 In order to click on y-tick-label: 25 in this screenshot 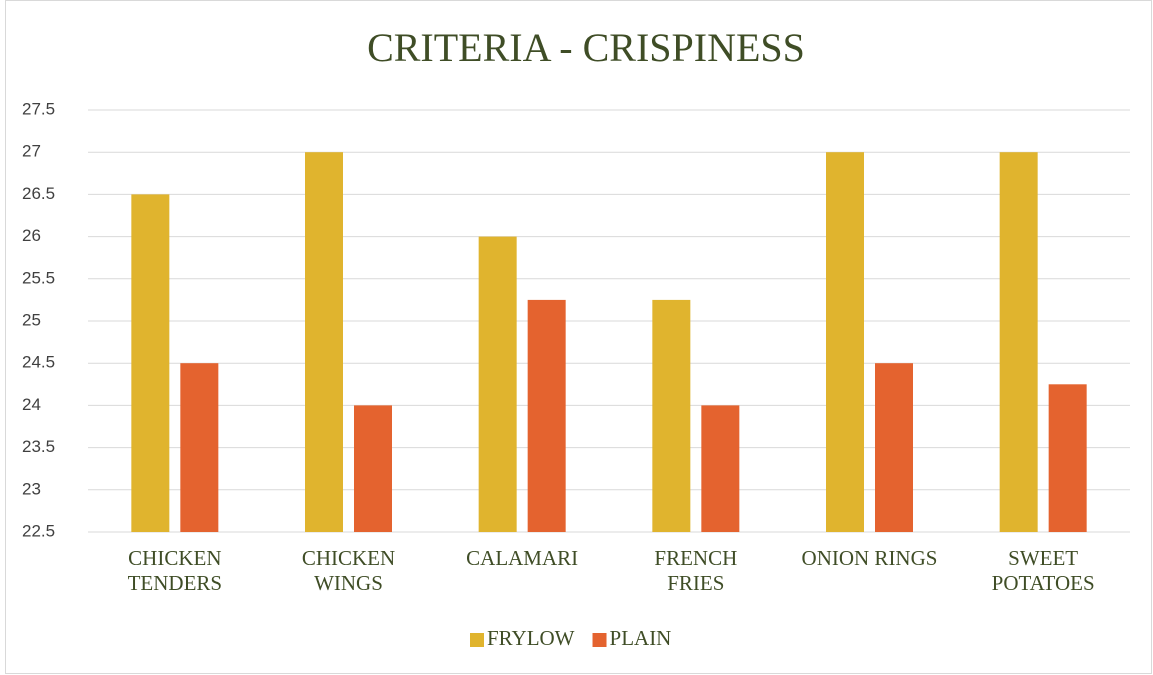, I will do `click(31, 319)`.